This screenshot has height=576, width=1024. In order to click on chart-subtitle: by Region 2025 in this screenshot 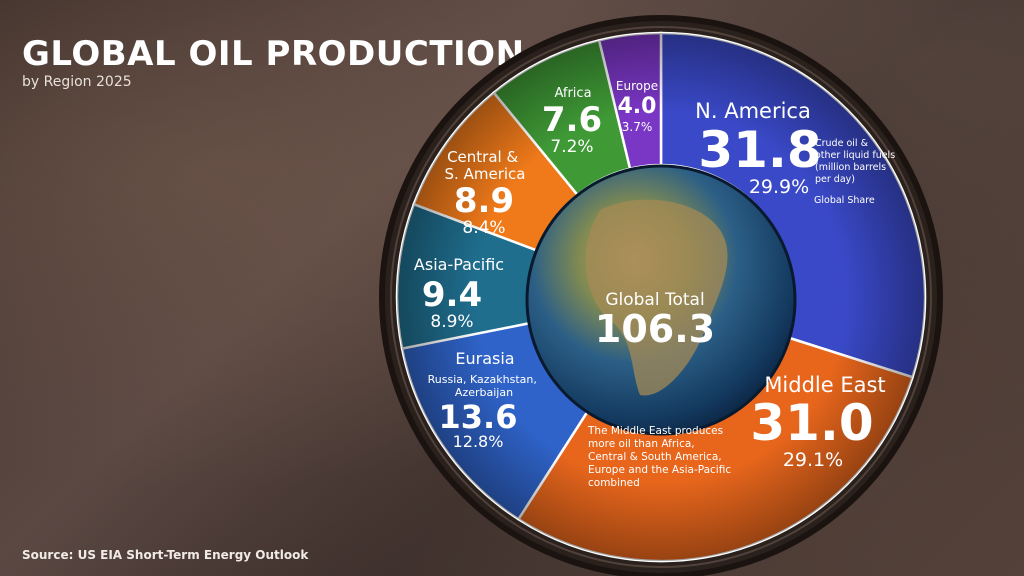, I will do `click(77, 82)`.